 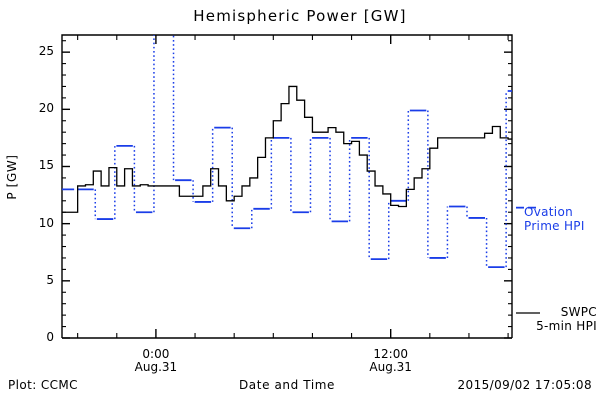 What do you see at coordinates (46, 51) in the screenshot?
I see `y-tick-label: 25` at bounding box center [46, 51].